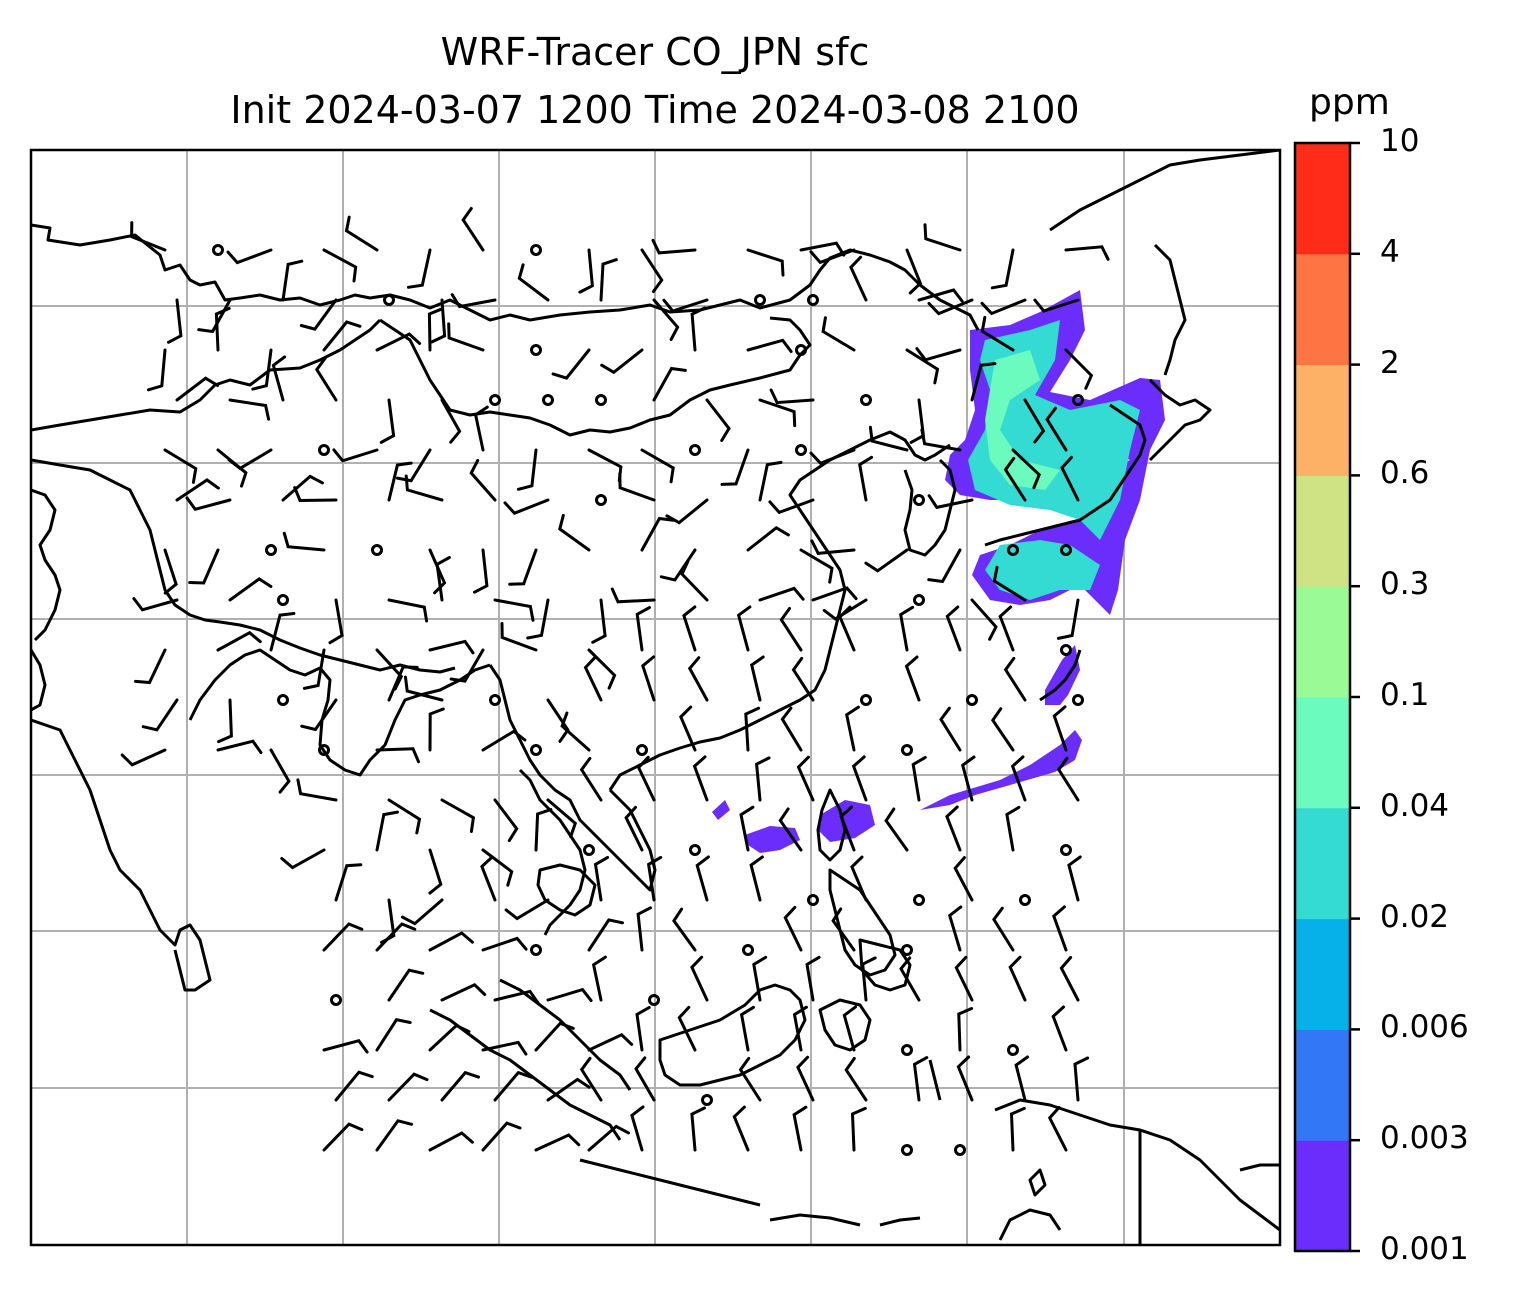 This screenshot has height=1306, width=1528. Describe the element at coordinates (1424, 1249) in the screenshot. I see `colorbar-tick-label: 0.001` at that location.